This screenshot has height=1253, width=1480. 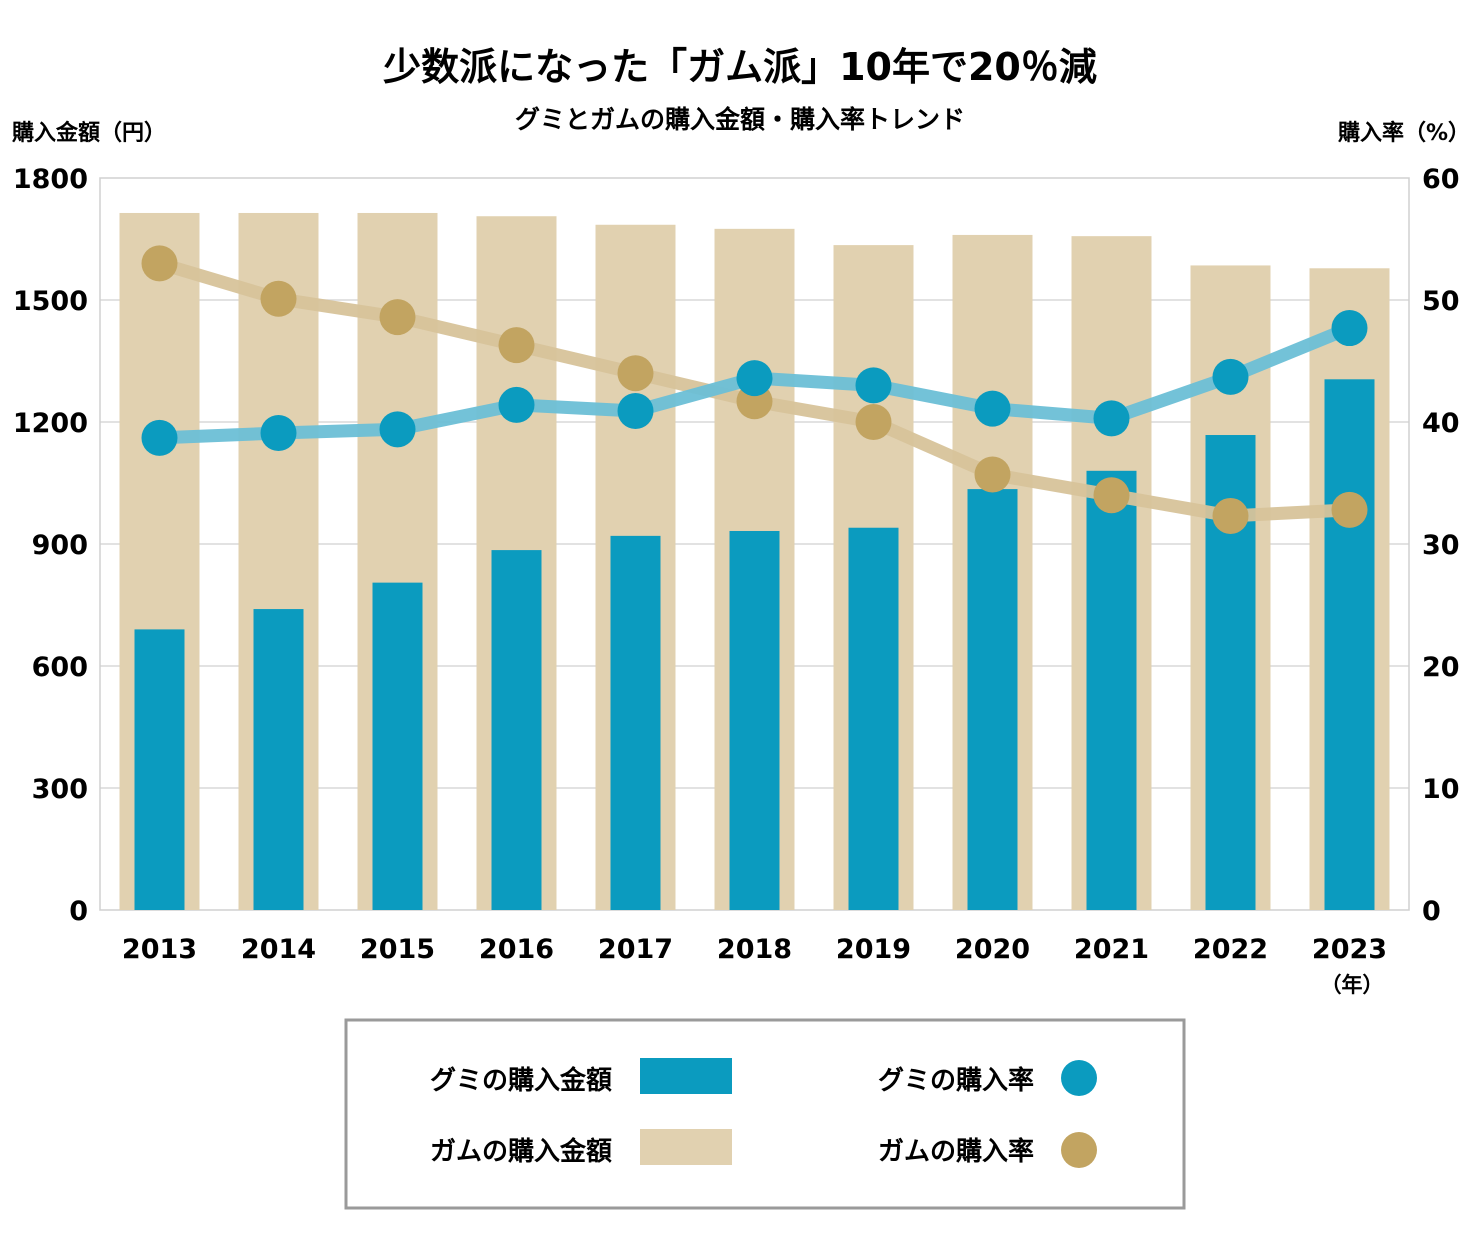 I want to click on legend-dot-gumi-rate, so click(x=1079, y=1078).